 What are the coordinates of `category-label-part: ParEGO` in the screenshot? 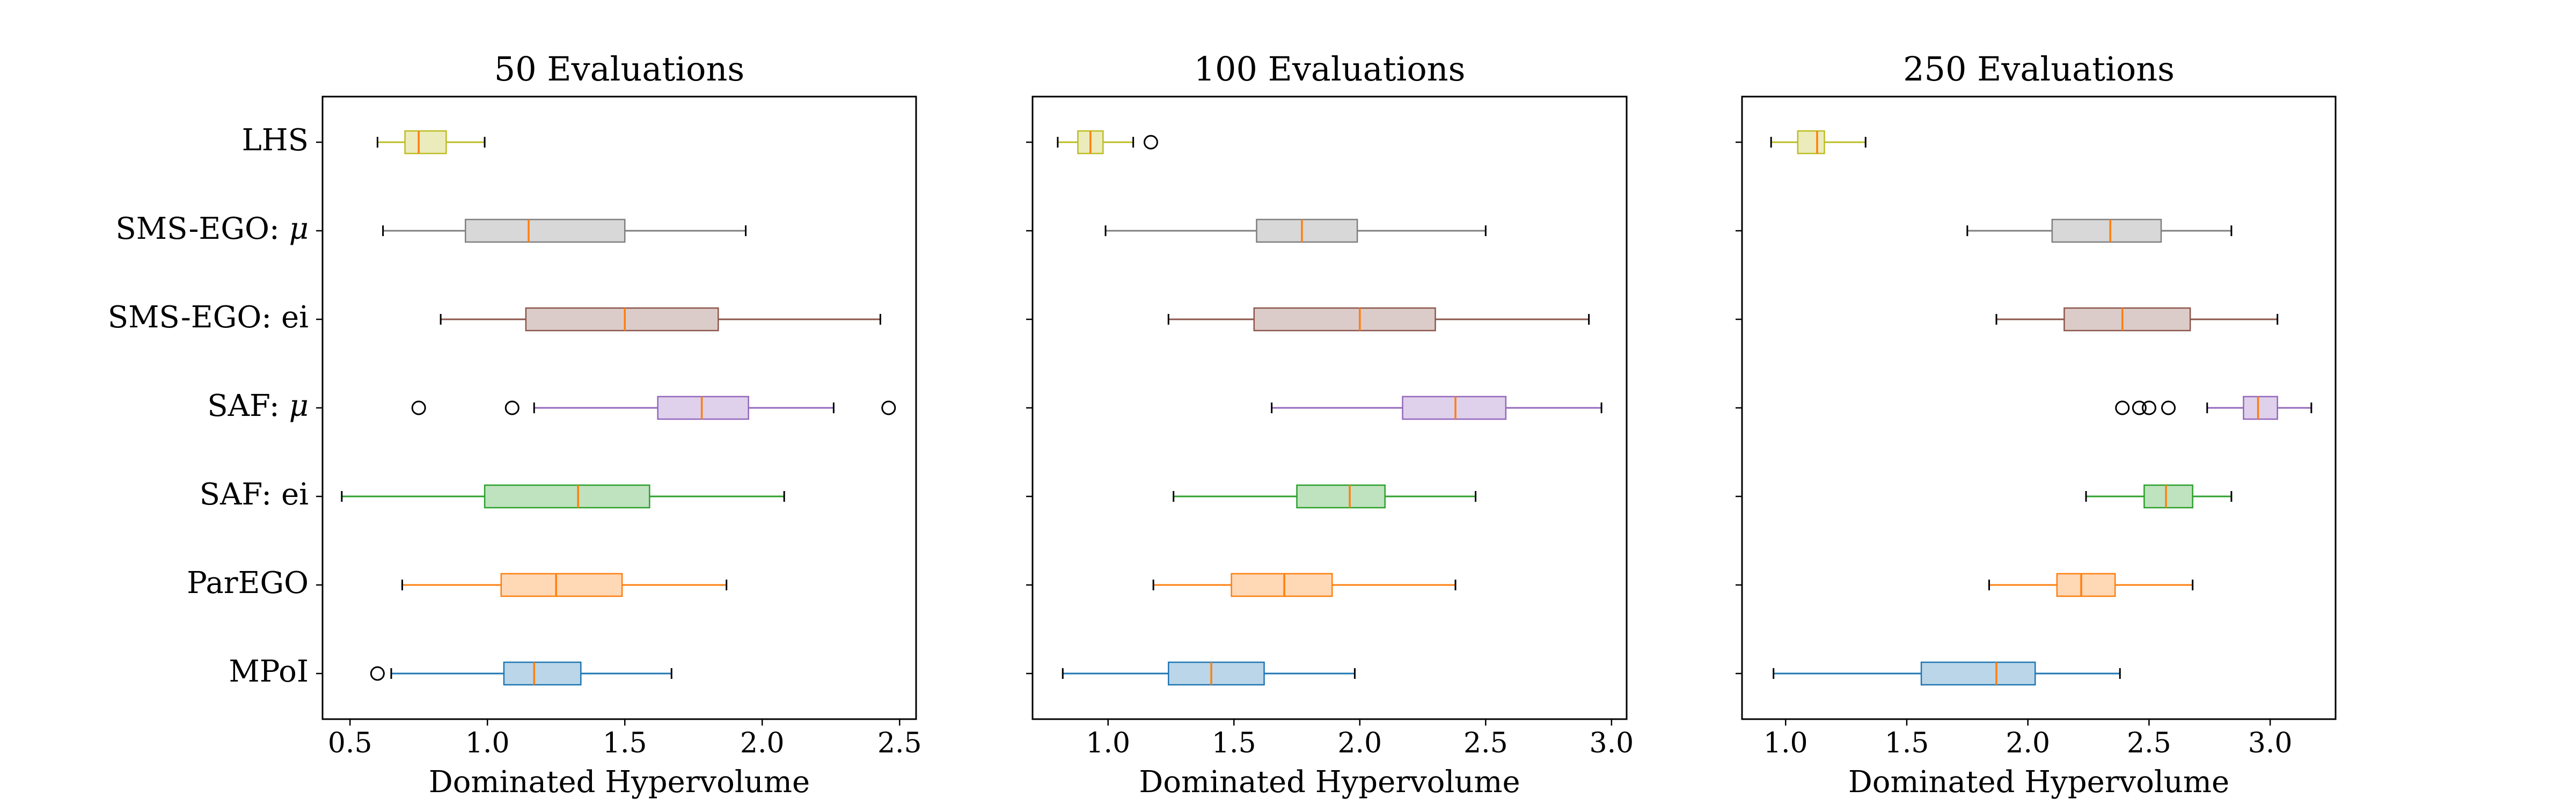 It's located at (248, 583).